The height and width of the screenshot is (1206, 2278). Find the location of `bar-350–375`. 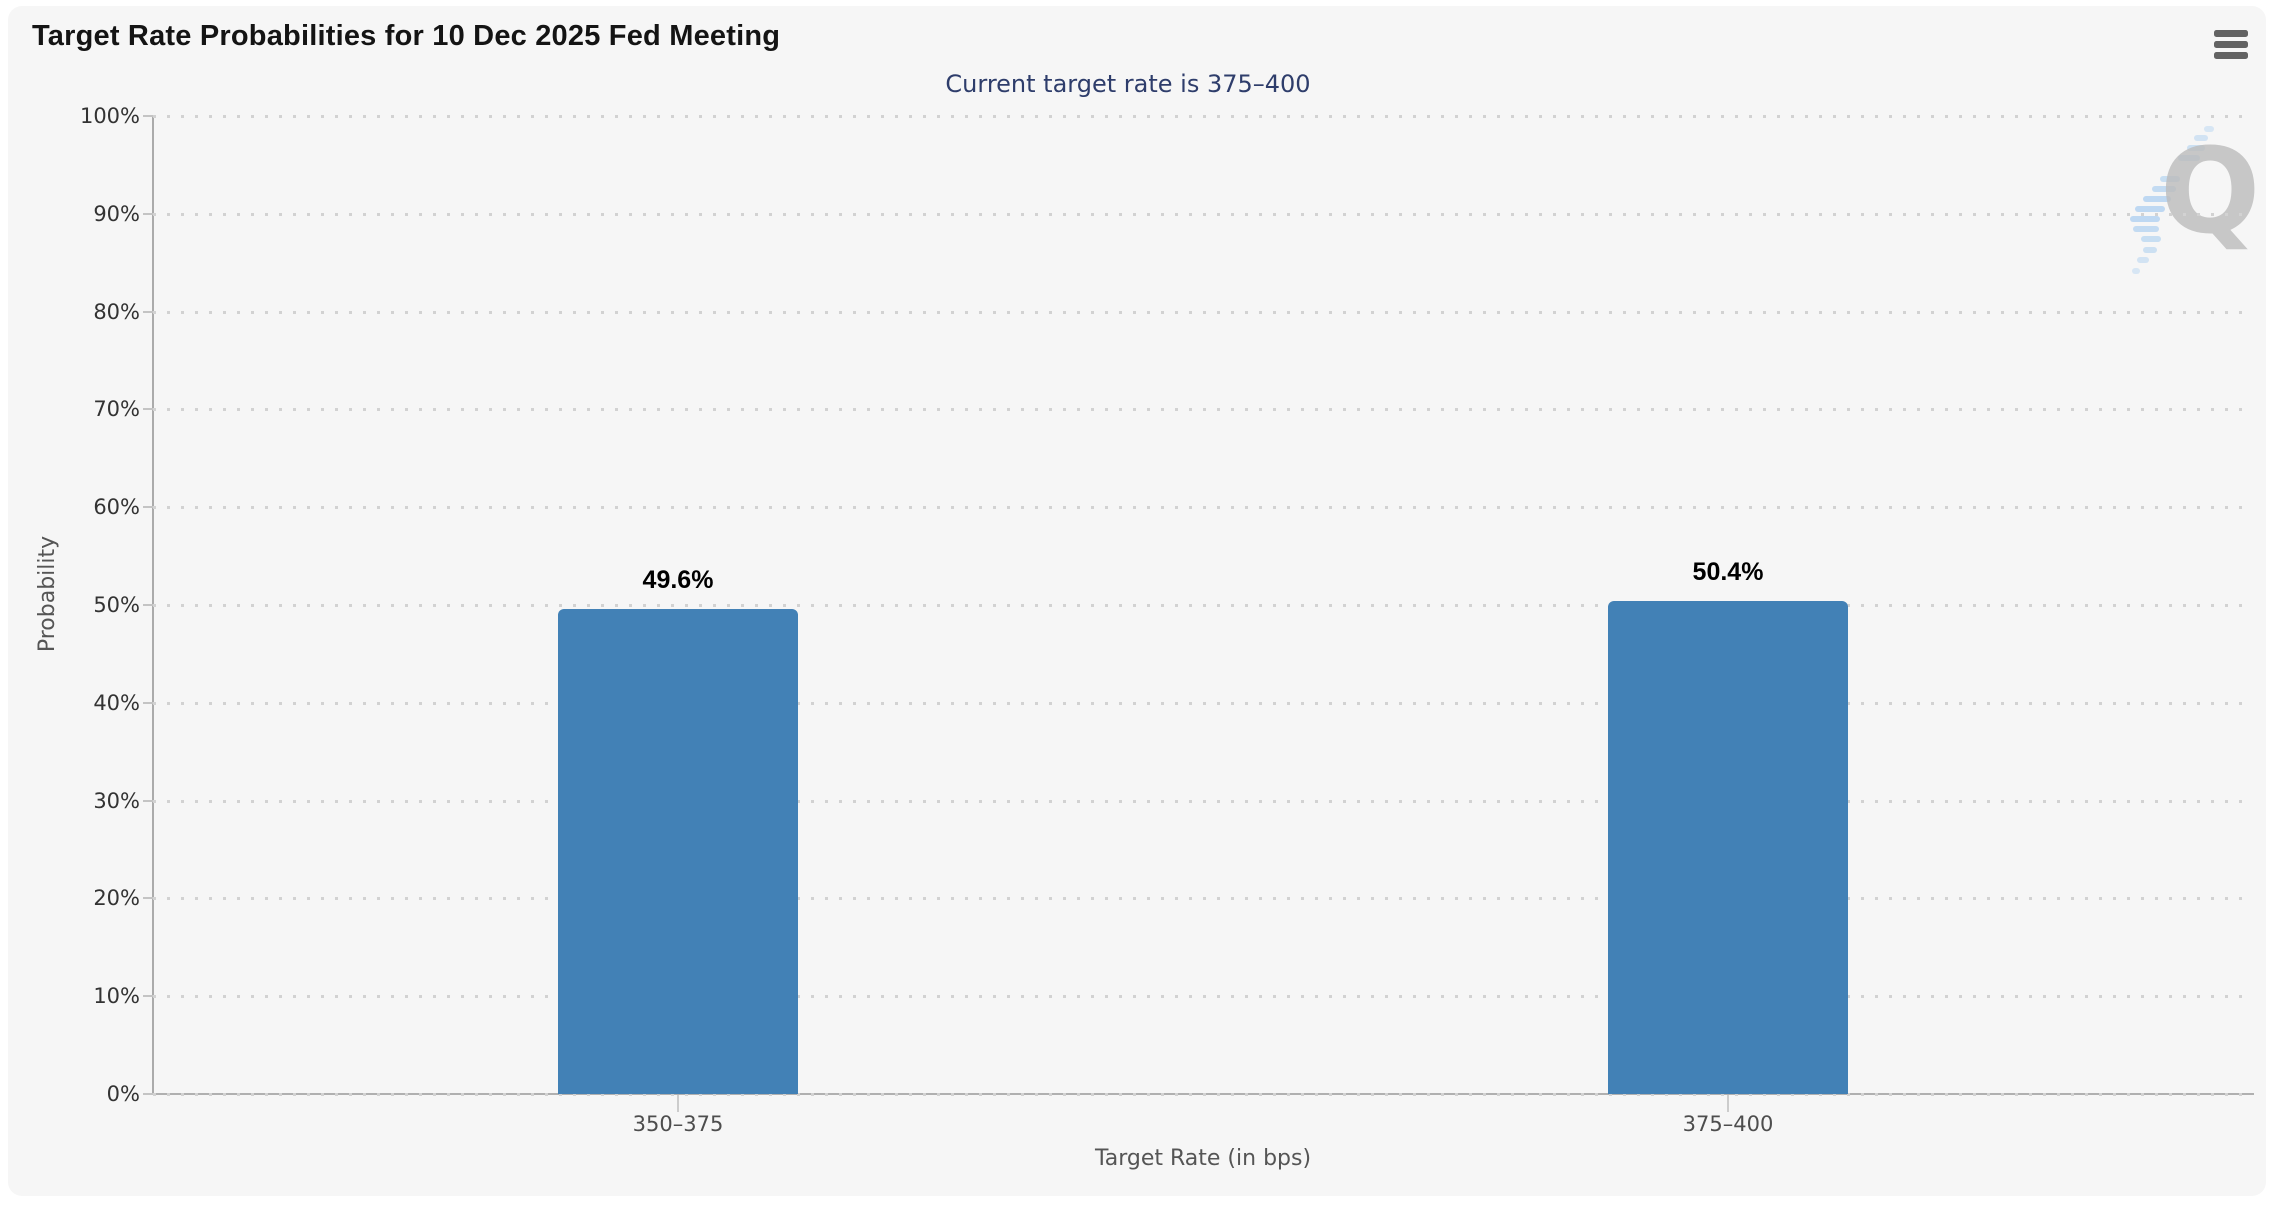

bar-350–375 is located at coordinates (678, 851).